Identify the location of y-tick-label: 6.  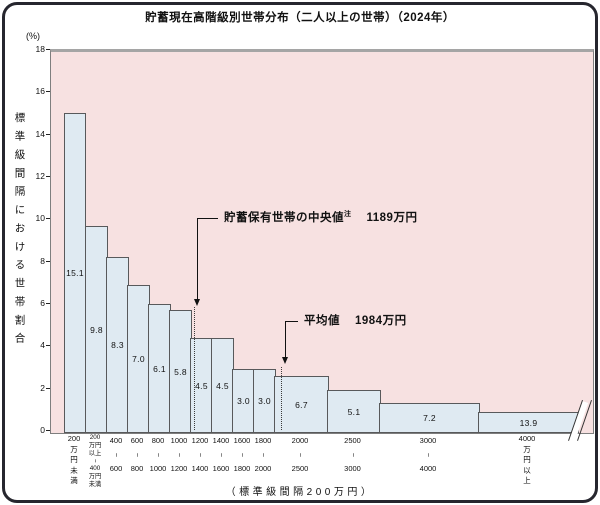
(42, 303).